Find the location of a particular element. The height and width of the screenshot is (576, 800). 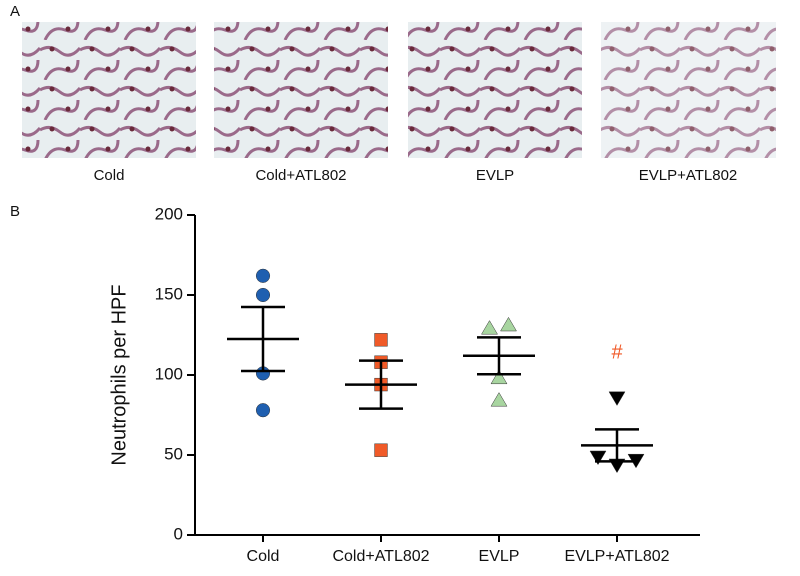

x-tick-label: Cold is located at coordinates (263, 556).